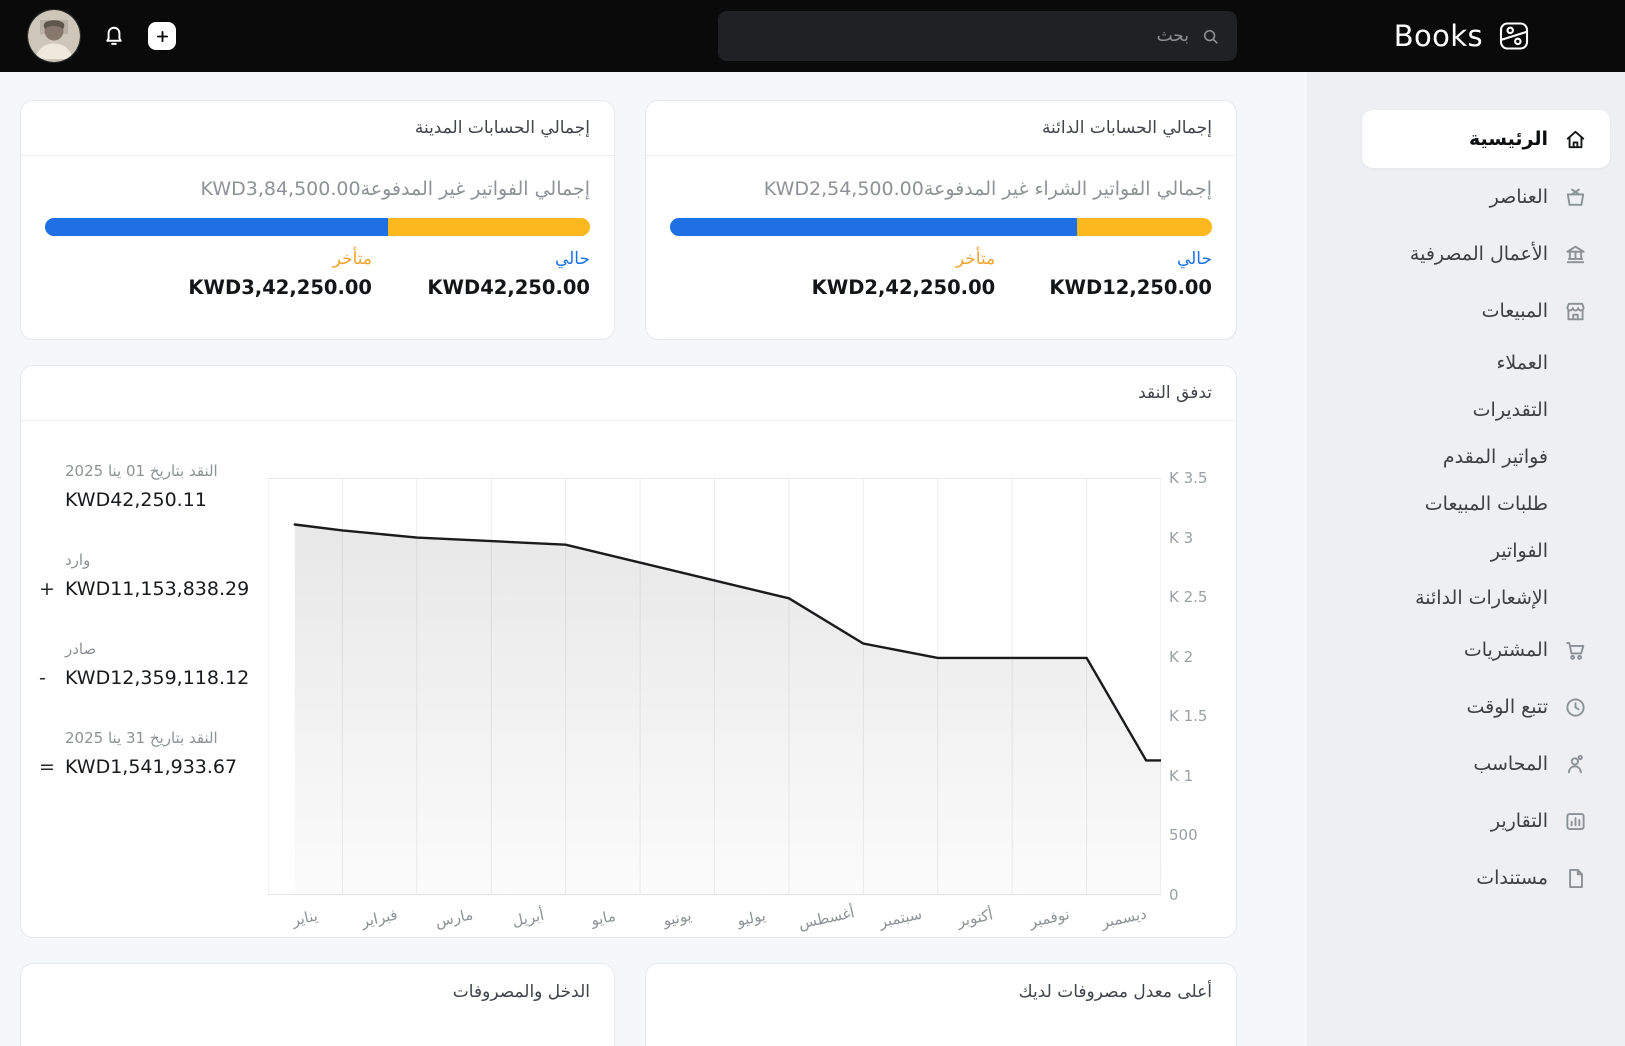  I want to click on stat-value: + KWD11,153,838.29, so click(155, 589).